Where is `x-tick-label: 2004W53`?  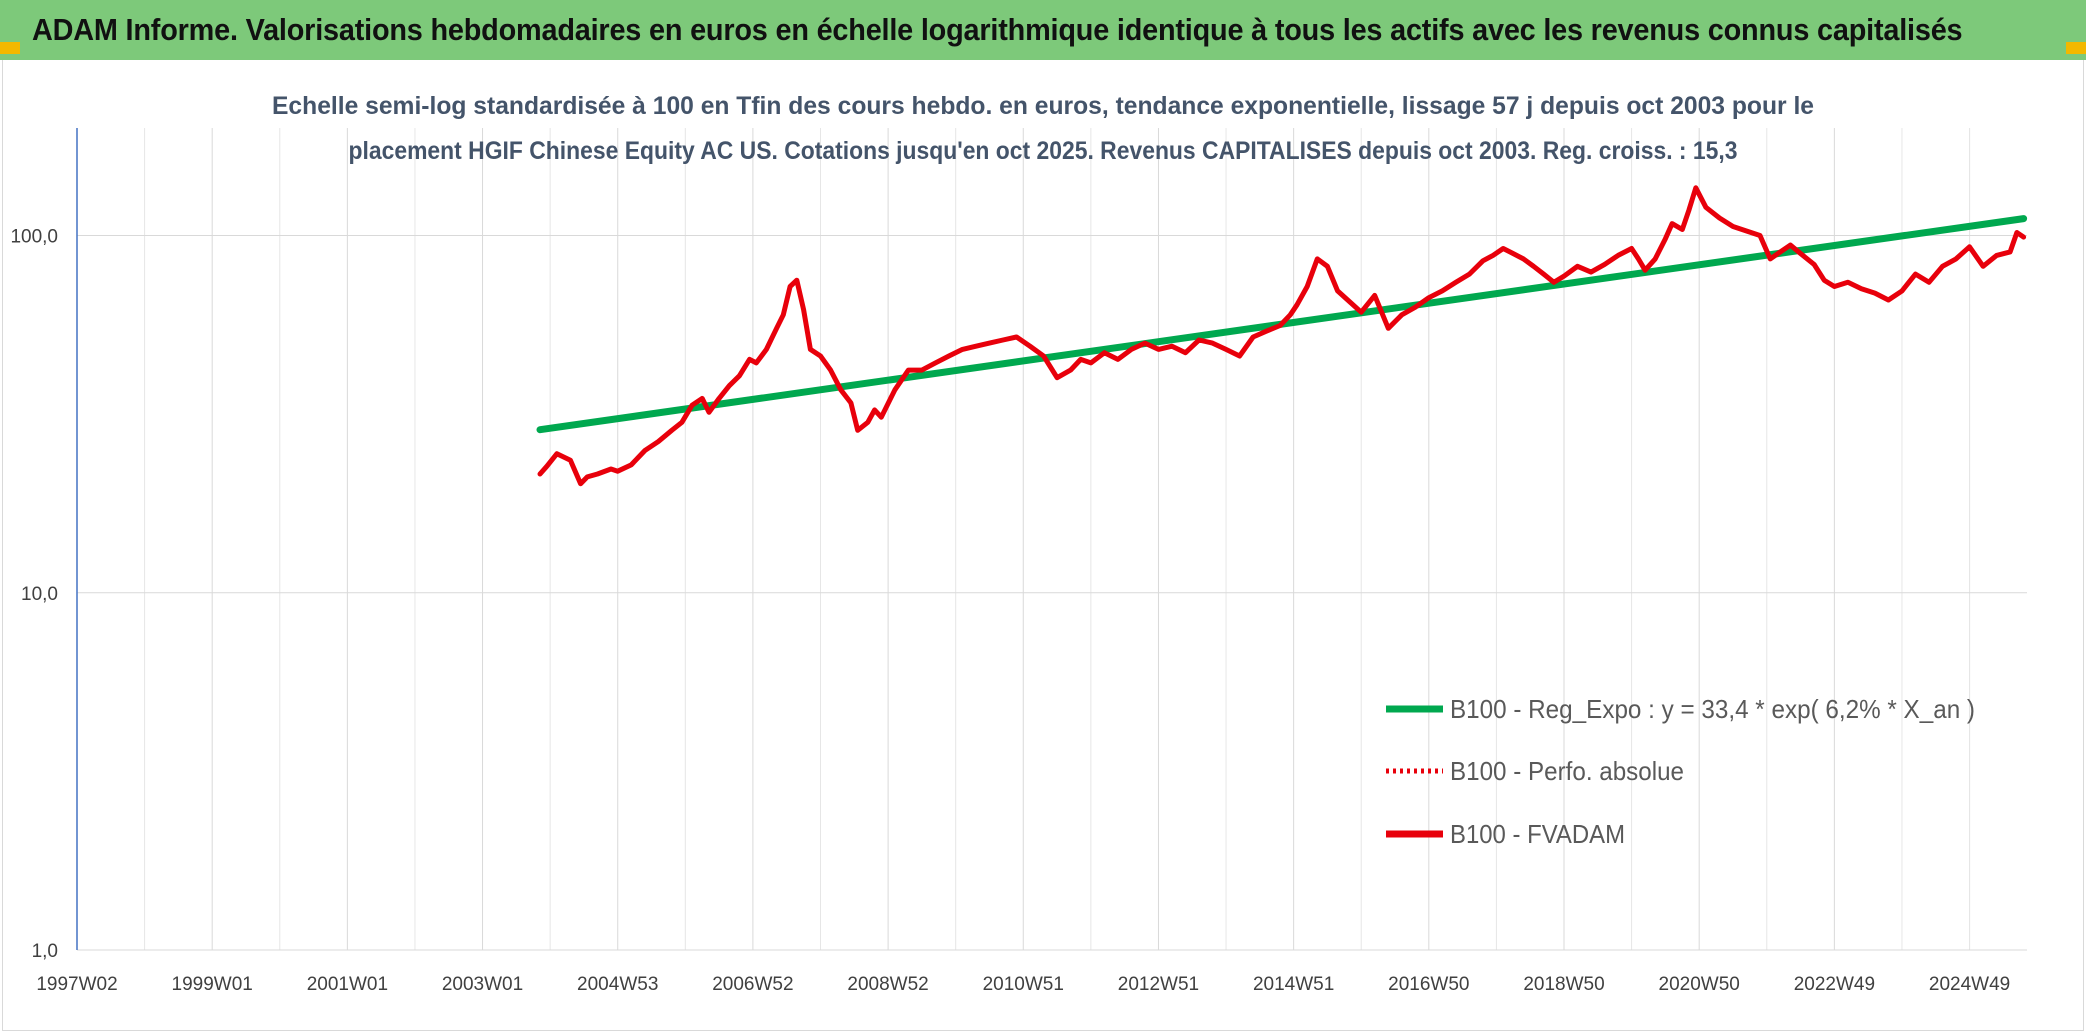
x-tick-label: 2004W53 is located at coordinates (617, 984).